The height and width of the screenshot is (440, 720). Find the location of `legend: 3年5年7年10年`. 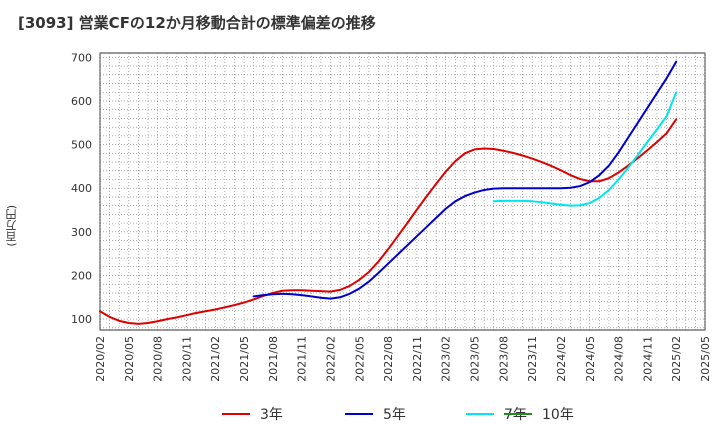

legend: 3年5年7年10年 is located at coordinates (398, 415).